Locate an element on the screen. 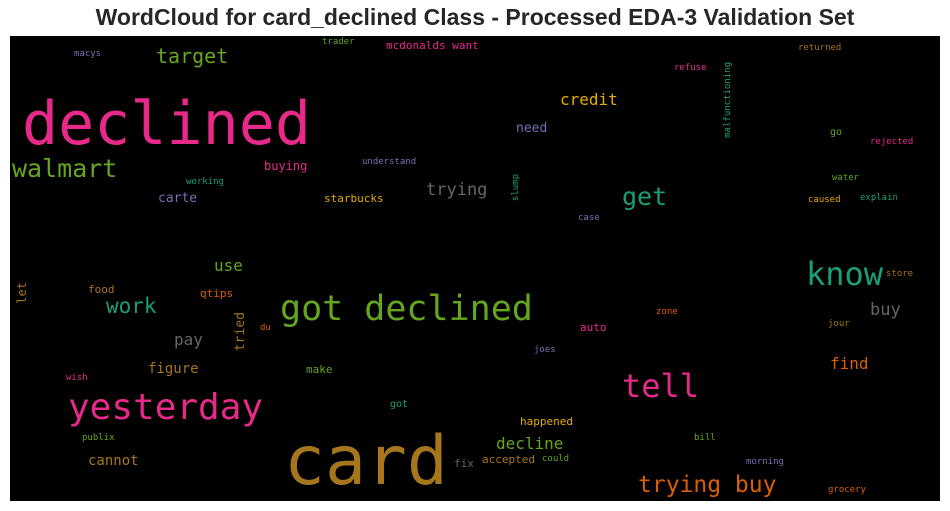  word-make: make is located at coordinates (319, 369).